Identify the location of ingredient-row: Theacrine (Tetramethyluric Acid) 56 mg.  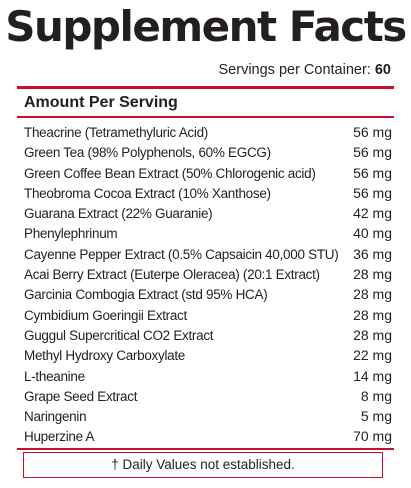
(208, 132).